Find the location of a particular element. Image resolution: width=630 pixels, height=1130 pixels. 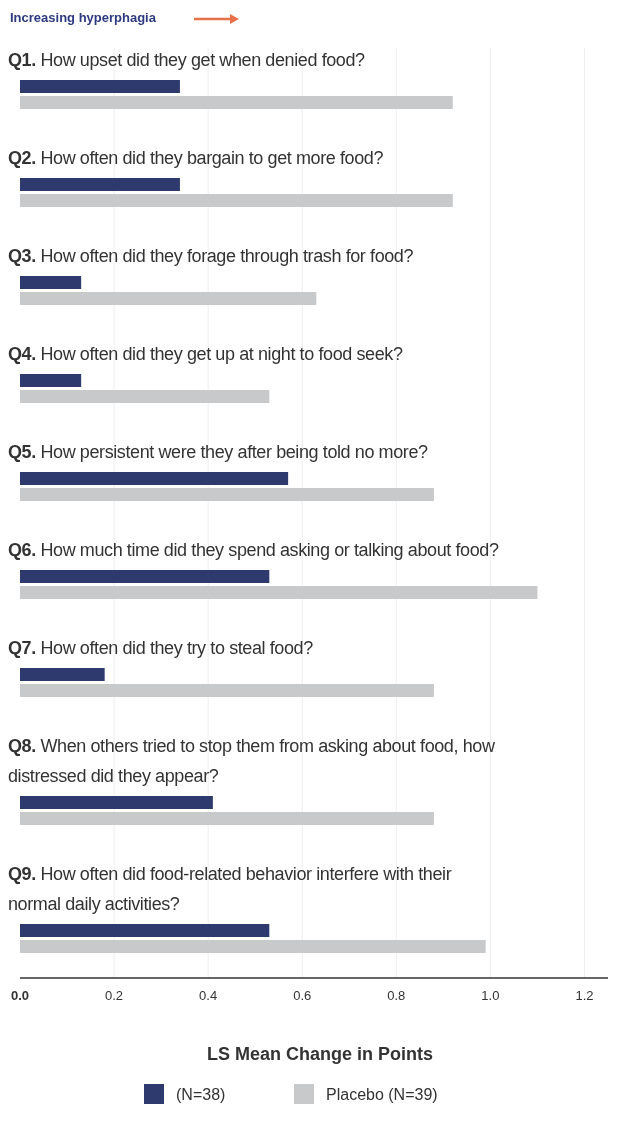

y-tick-label: Q6. How much time did they spend asking or talking about food? is located at coordinates (253, 550).